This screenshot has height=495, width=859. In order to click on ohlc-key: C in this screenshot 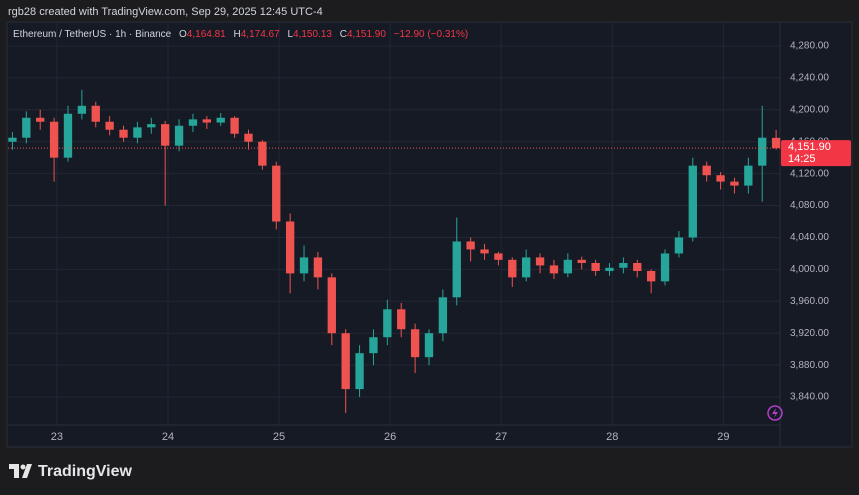, I will do `click(343, 34)`.